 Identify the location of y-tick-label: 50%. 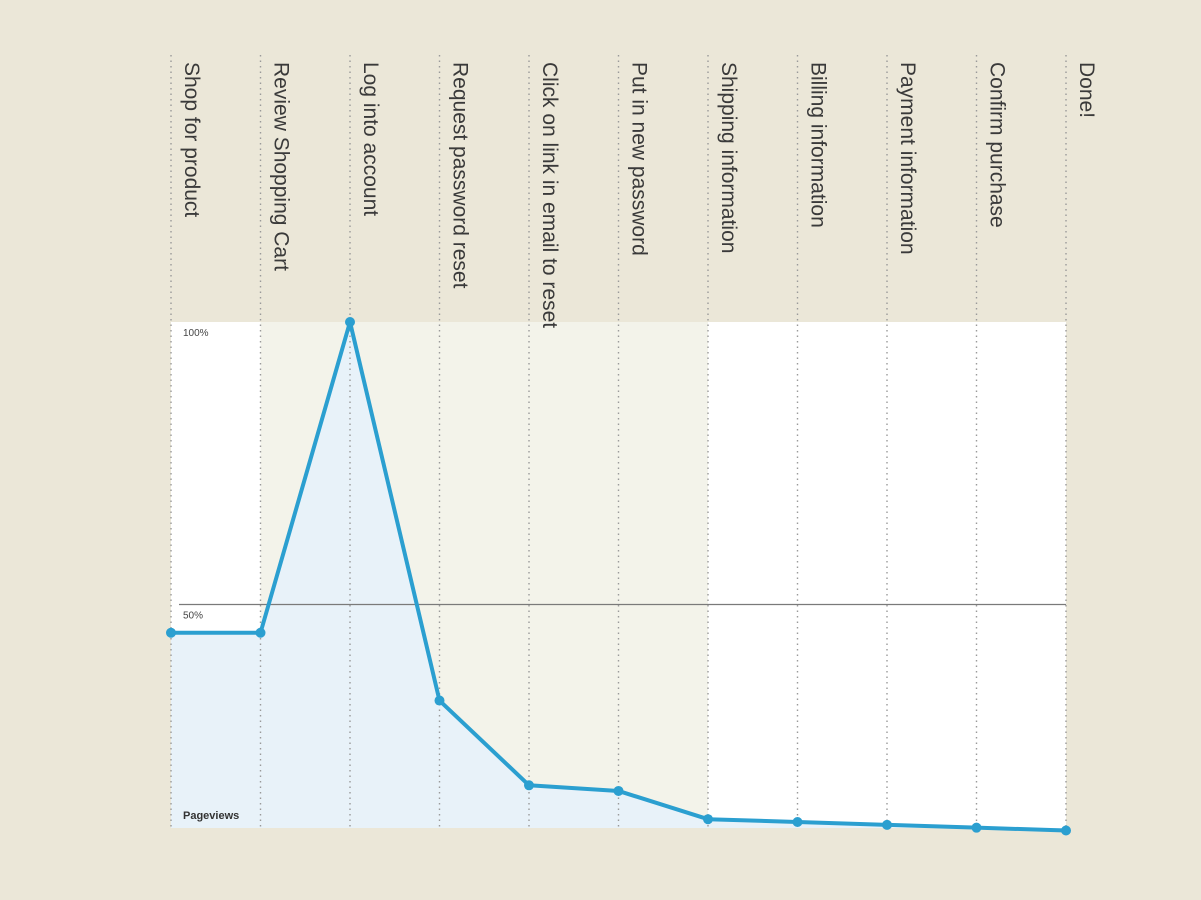
(193, 616).